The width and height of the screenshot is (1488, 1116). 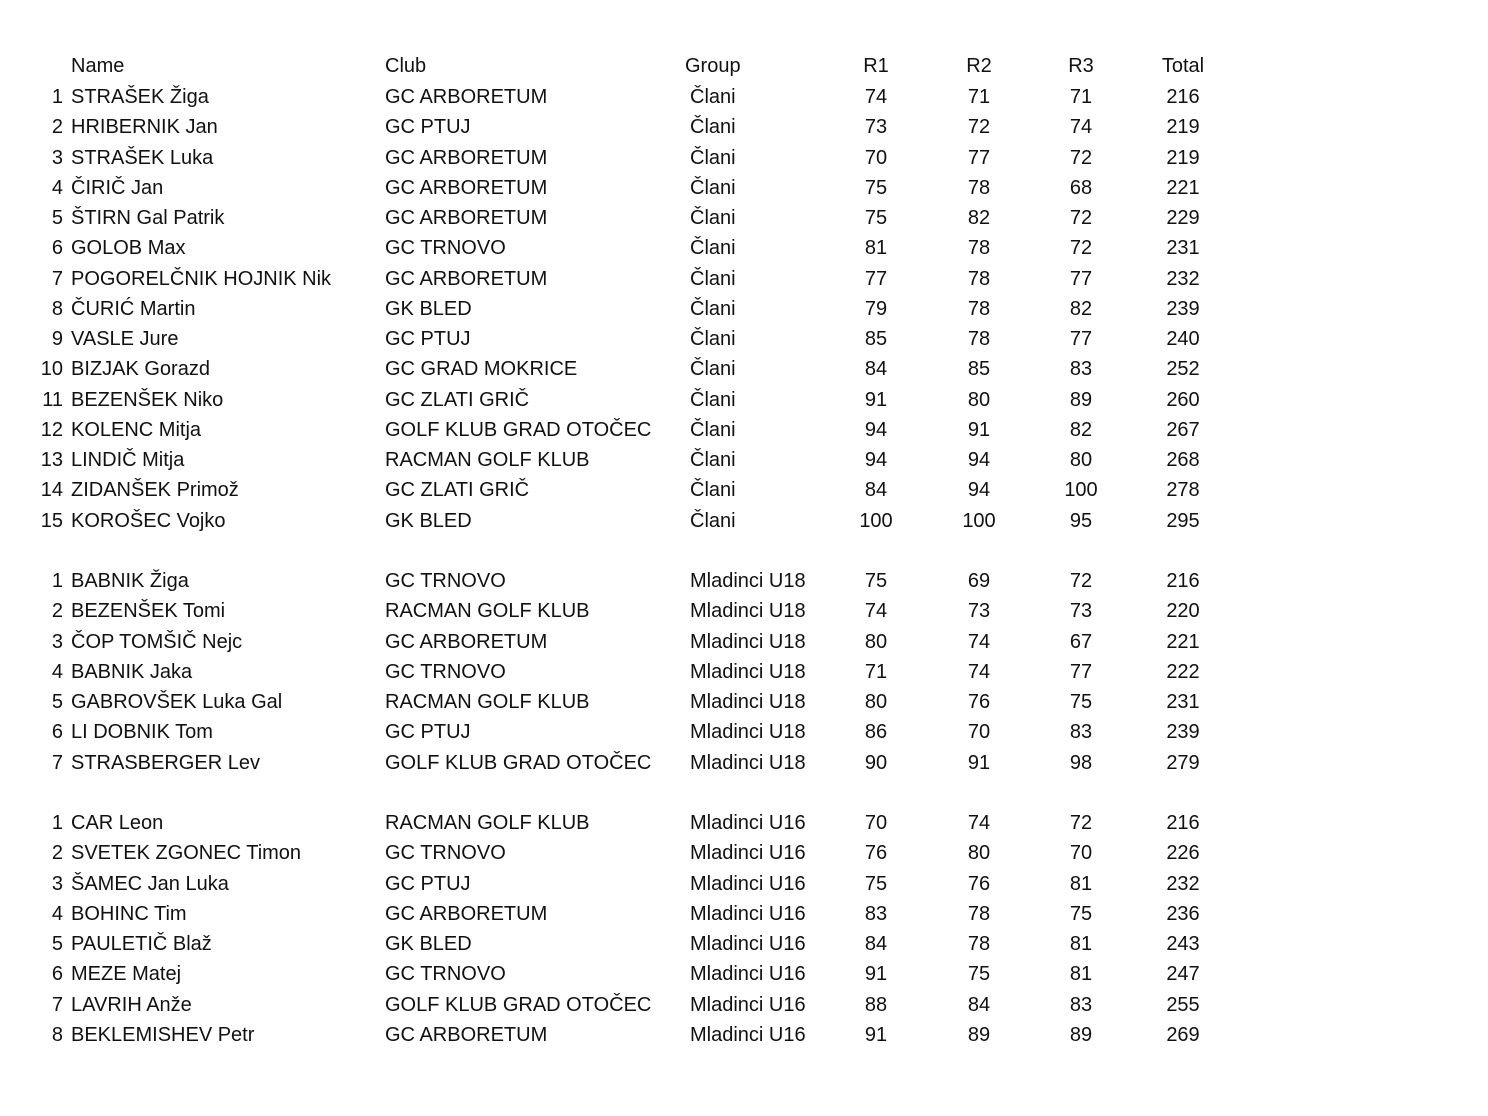 I want to click on r3-score: 80, so click(x=1081, y=460).